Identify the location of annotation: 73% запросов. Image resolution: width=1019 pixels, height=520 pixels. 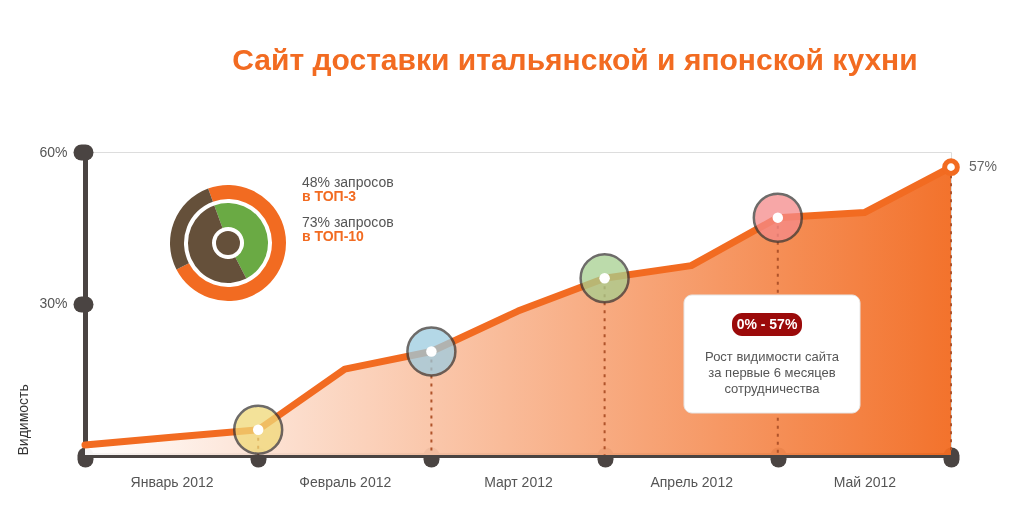
(348, 222).